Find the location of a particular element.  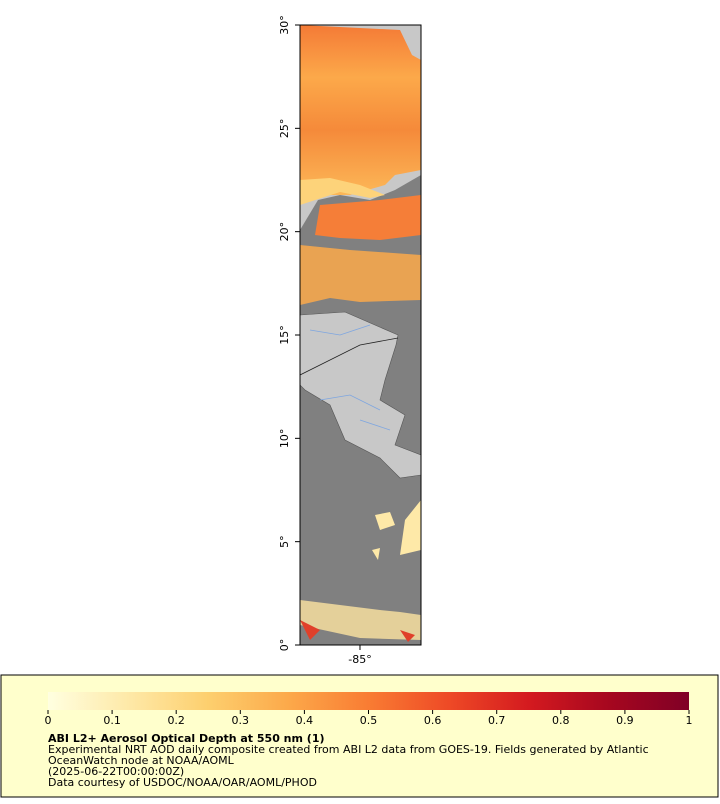

y-tick-label: 10° is located at coordinates (284, 439).